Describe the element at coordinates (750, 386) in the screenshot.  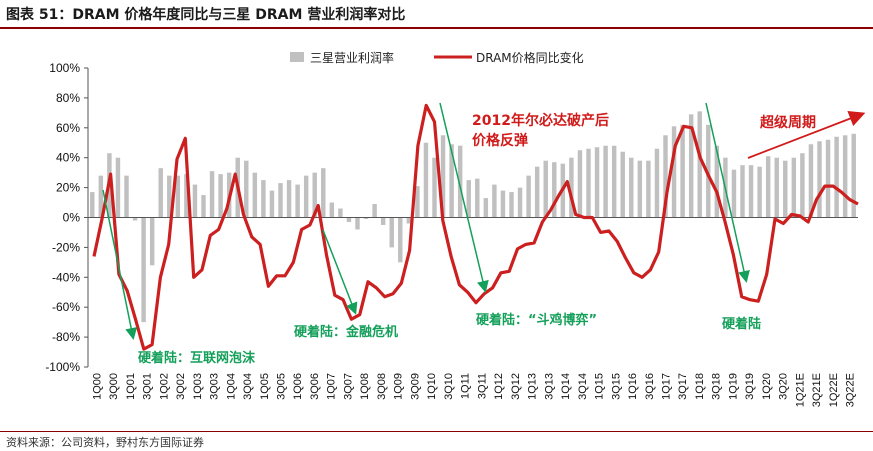
I see `x-tick-label: 3Q19` at that location.